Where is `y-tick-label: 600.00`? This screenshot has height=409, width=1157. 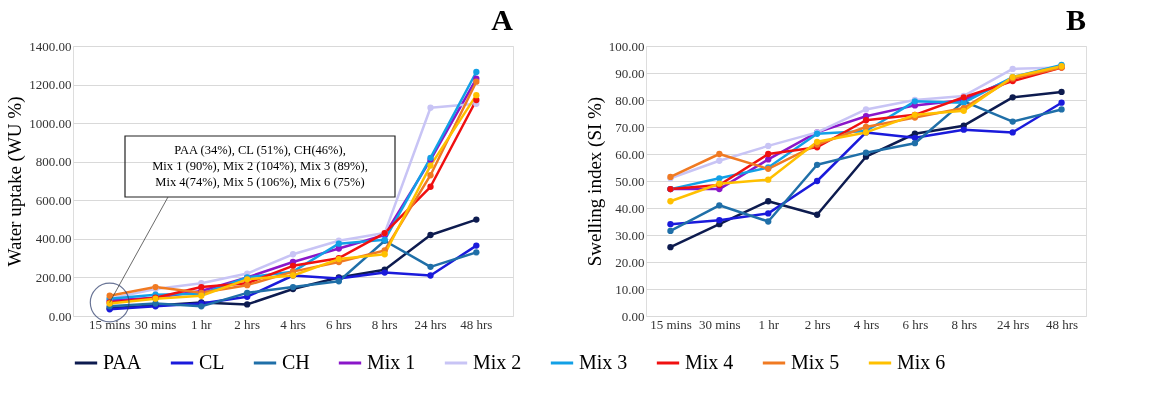 y-tick-label: 600.00 is located at coordinates (53, 200).